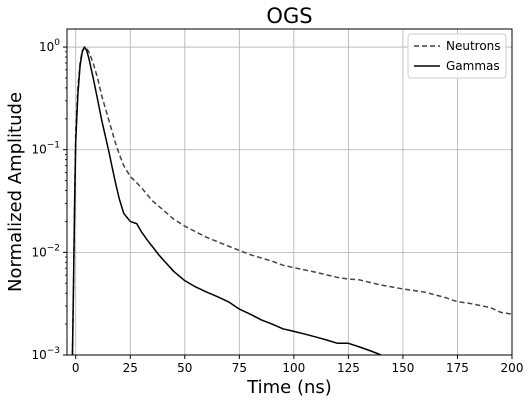 This screenshot has height=404, width=530. Describe the element at coordinates (130, 368) in the screenshot. I see `x-tick-label: 25` at that location.